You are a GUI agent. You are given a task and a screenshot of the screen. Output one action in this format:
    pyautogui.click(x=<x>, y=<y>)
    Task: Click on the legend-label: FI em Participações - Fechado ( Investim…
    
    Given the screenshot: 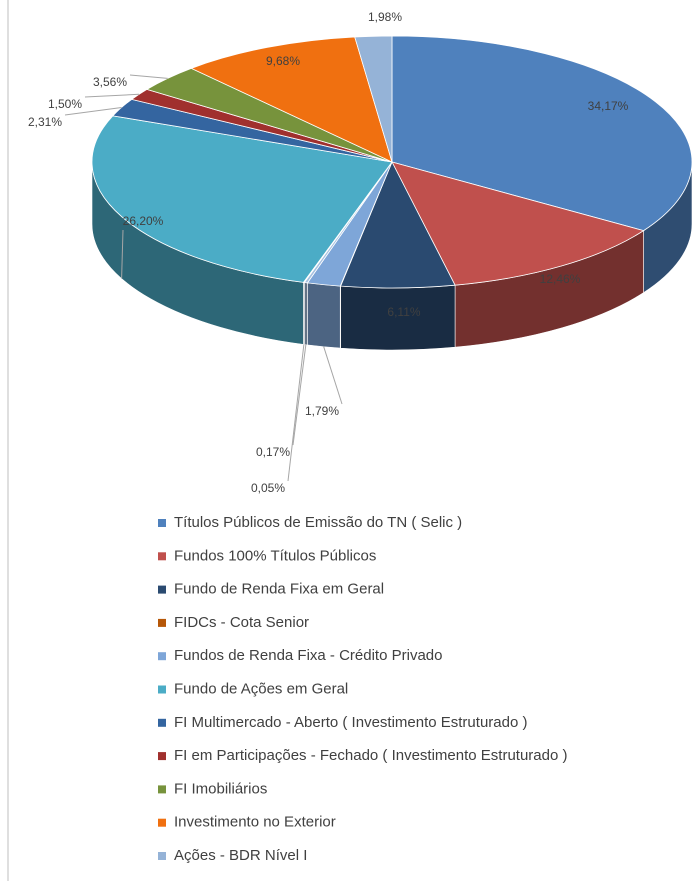 What is the action you would take?
    pyautogui.click(x=371, y=755)
    